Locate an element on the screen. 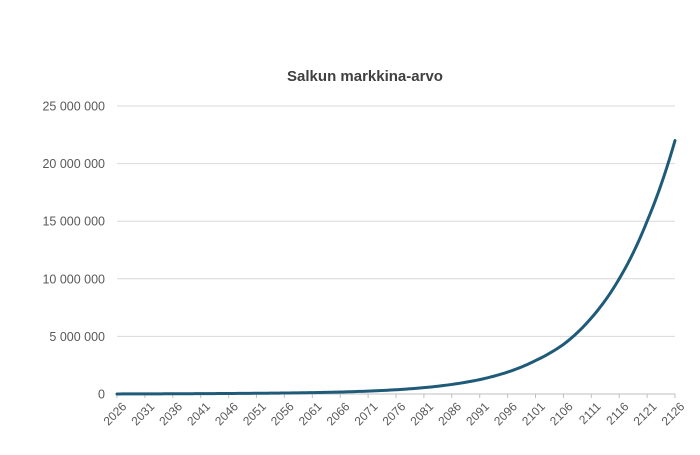 The height and width of the screenshot is (455, 700). x-tick-label: 2096 is located at coordinates (505, 413).